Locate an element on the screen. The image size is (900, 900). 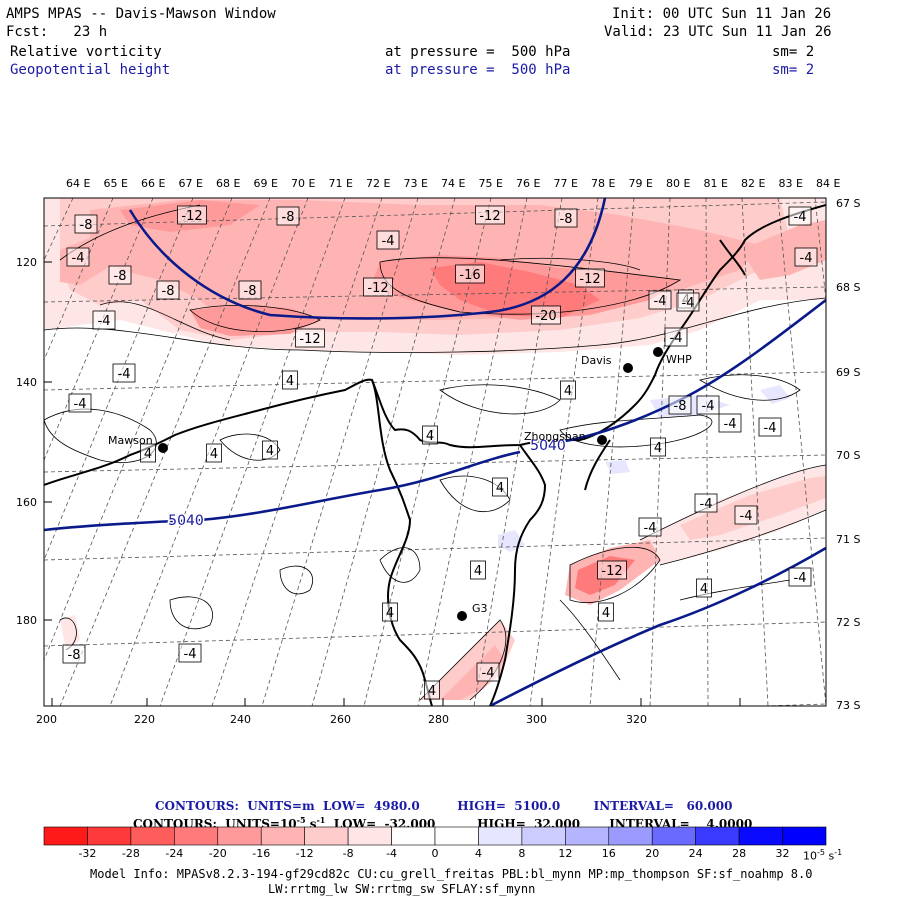
vorticity-contour-info-exp2: -1 is located at coordinates (321, 820).